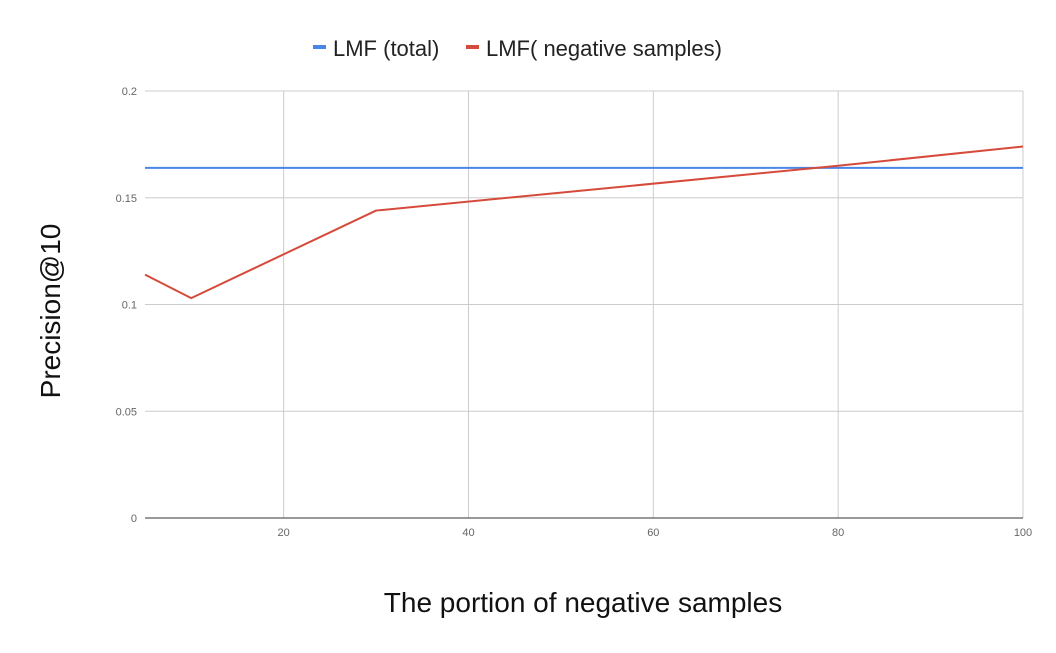  What do you see at coordinates (129, 306) in the screenshot?
I see `y-tick-label: 0.1` at bounding box center [129, 306].